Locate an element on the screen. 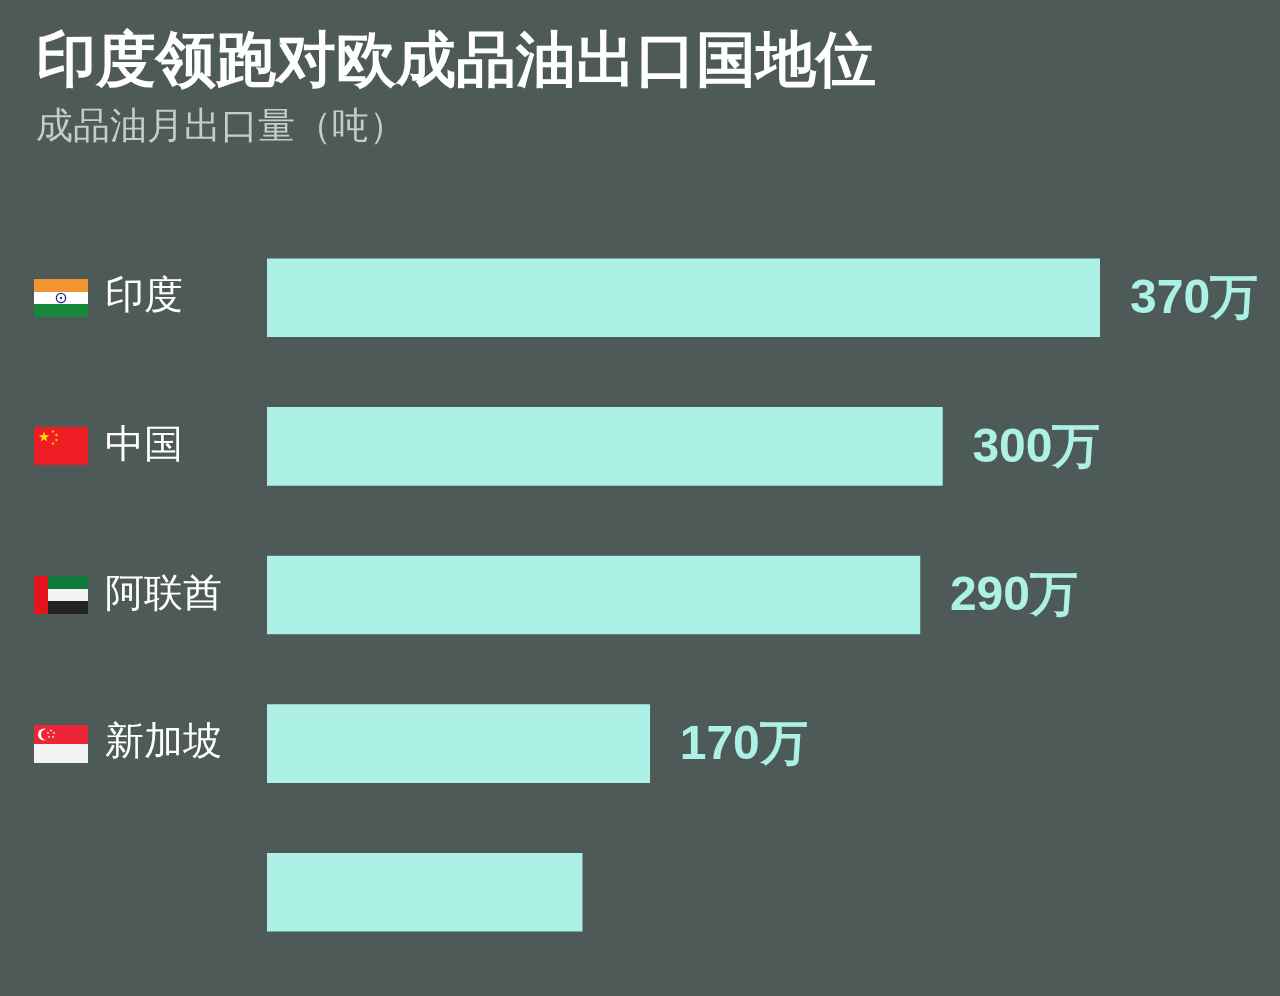 The image size is (1280, 996). data-label: 300万 is located at coordinates (1036, 445).